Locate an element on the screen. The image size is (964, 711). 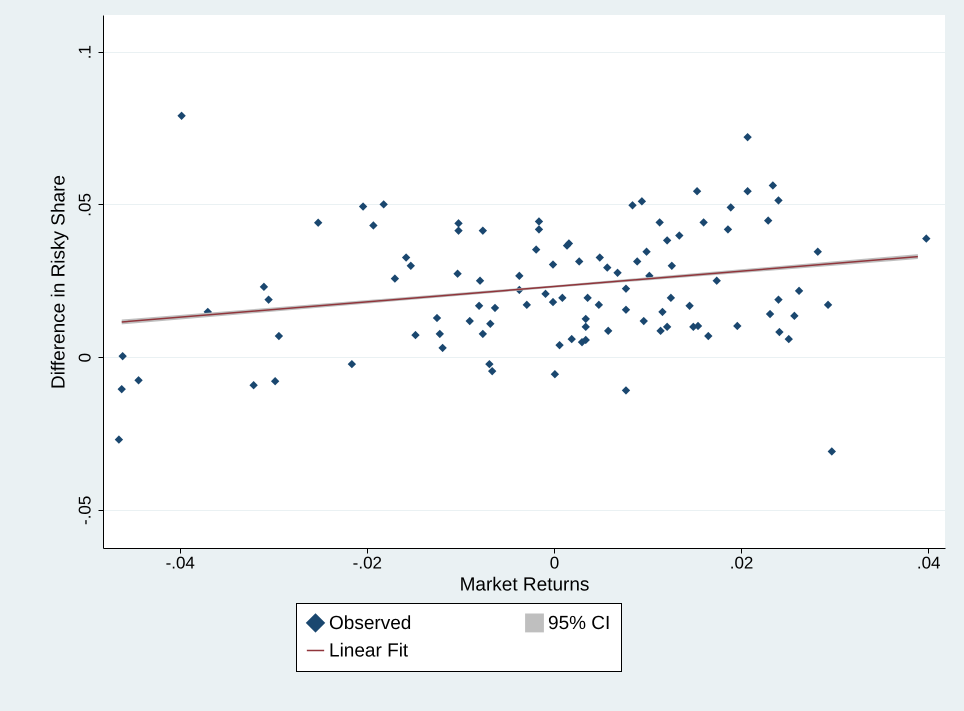
y-tick-label: .1 is located at coordinates (85, 52).